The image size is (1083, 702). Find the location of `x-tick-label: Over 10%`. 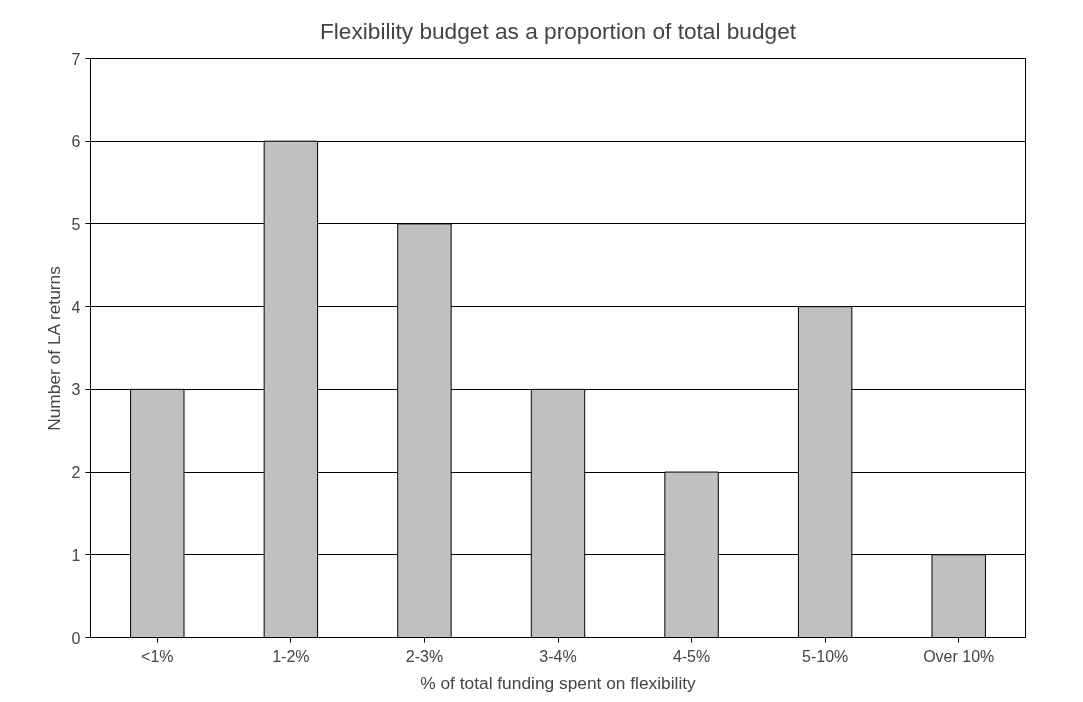

x-tick-label: Over 10% is located at coordinates (959, 656).